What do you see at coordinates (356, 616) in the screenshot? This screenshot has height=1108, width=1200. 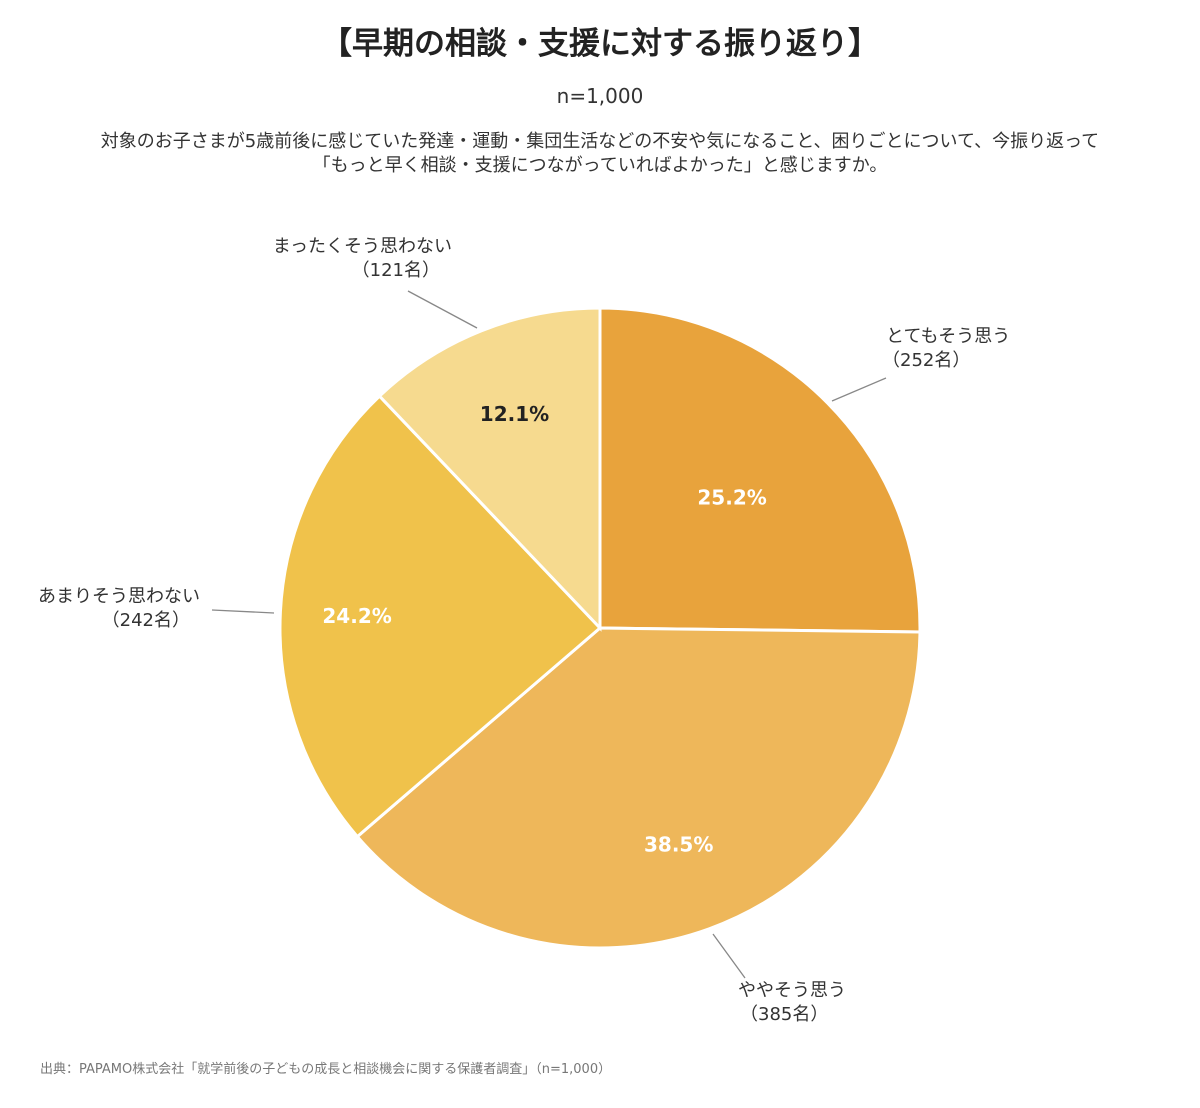 I see `slice-percent-label-3: 24.2%` at bounding box center [356, 616].